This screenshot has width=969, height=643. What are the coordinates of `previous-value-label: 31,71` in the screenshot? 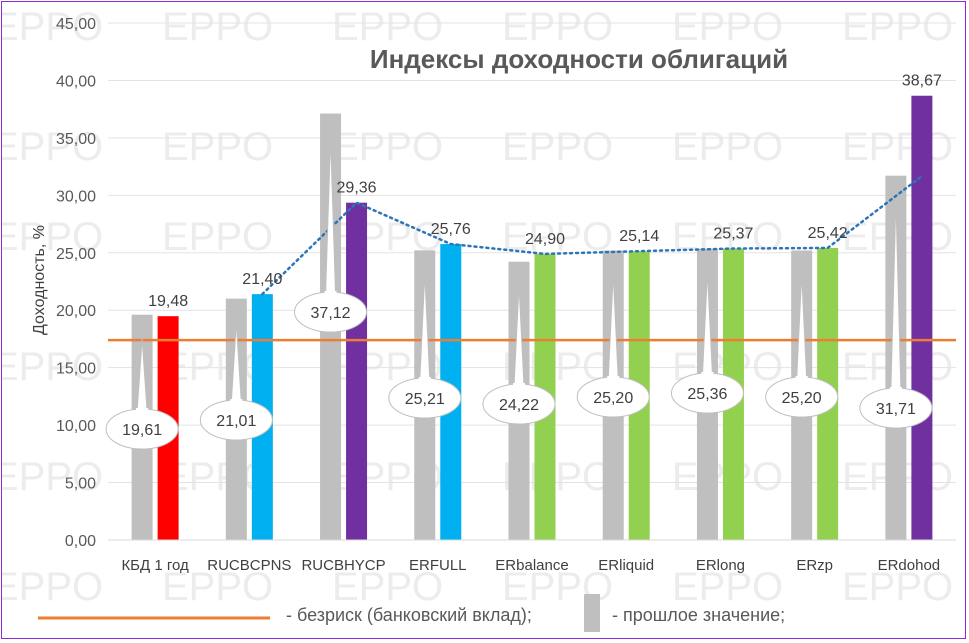 It's located at (896, 409).